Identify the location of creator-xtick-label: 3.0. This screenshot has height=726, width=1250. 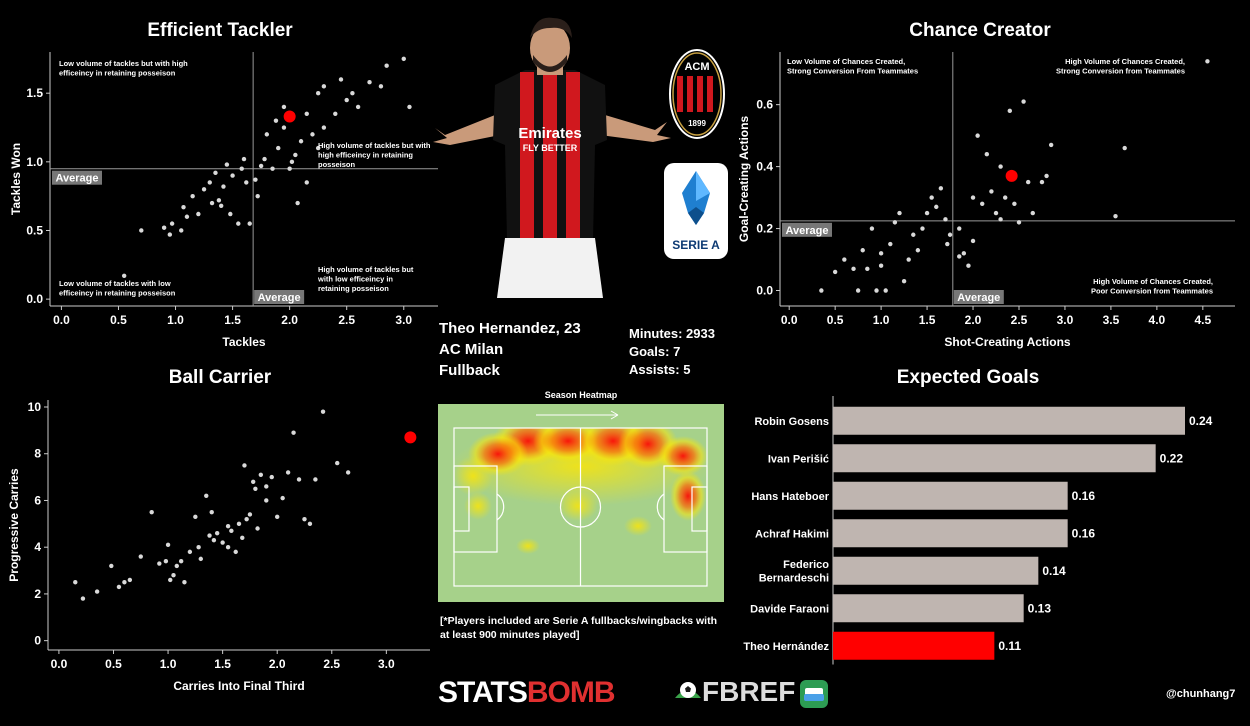
(1065, 320).